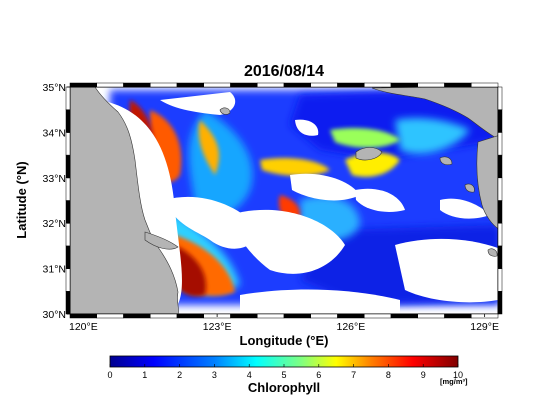  What do you see at coordinates (54, 270) in the screenshot?
I see `y-tick-label: 31°N` at bounding box center [54, 270].